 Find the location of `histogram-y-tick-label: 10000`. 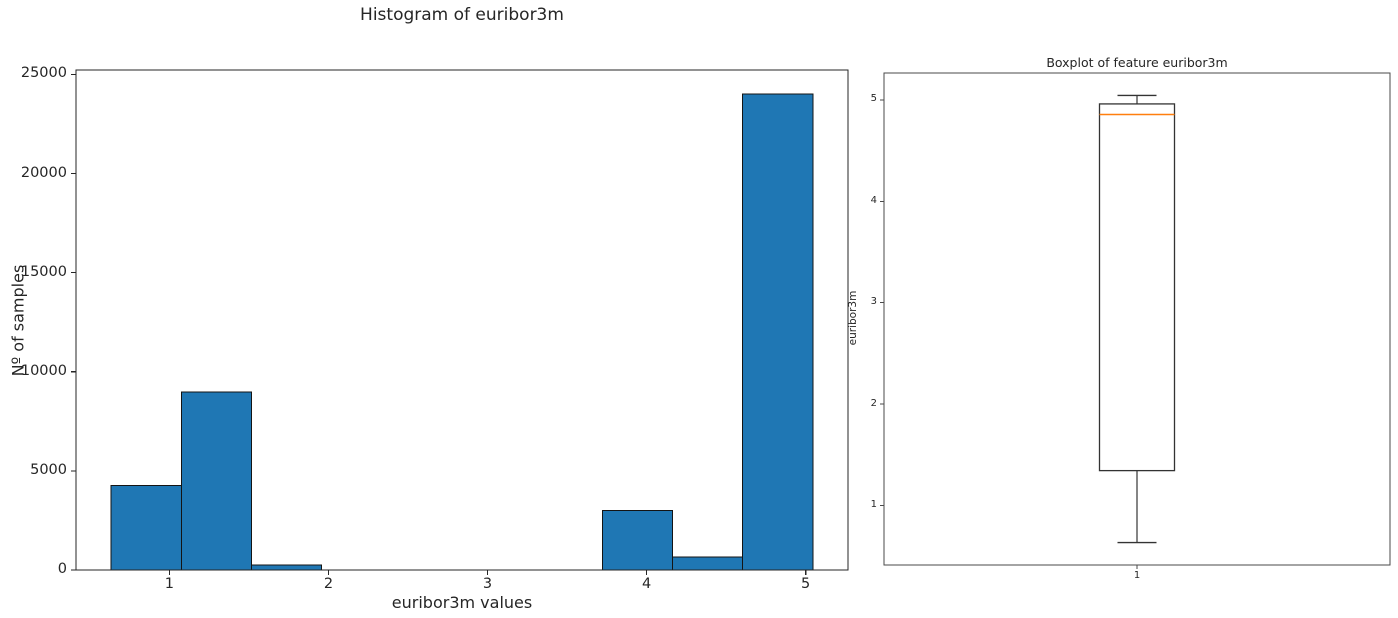

histogram-y-tick-label: 10000 is located at coordinates (43, 370).